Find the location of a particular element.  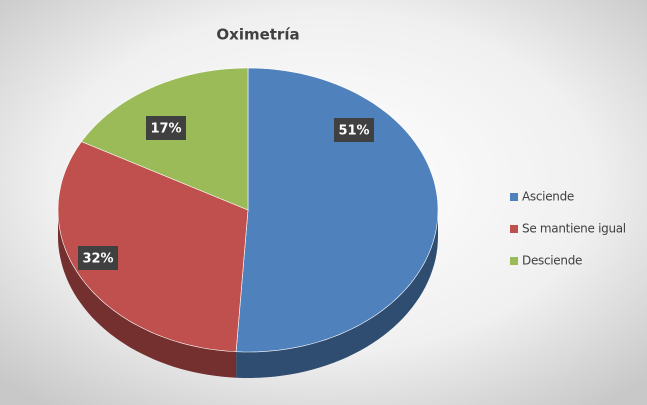

legend-label: Desciende is located at coordinates (552, 261).